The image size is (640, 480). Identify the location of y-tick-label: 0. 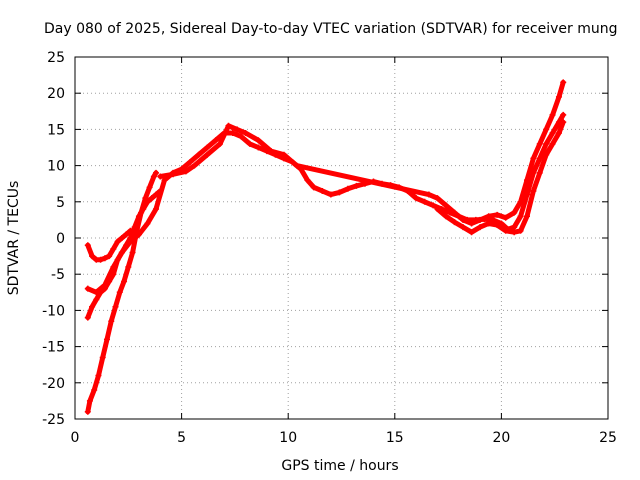
(60, 239).